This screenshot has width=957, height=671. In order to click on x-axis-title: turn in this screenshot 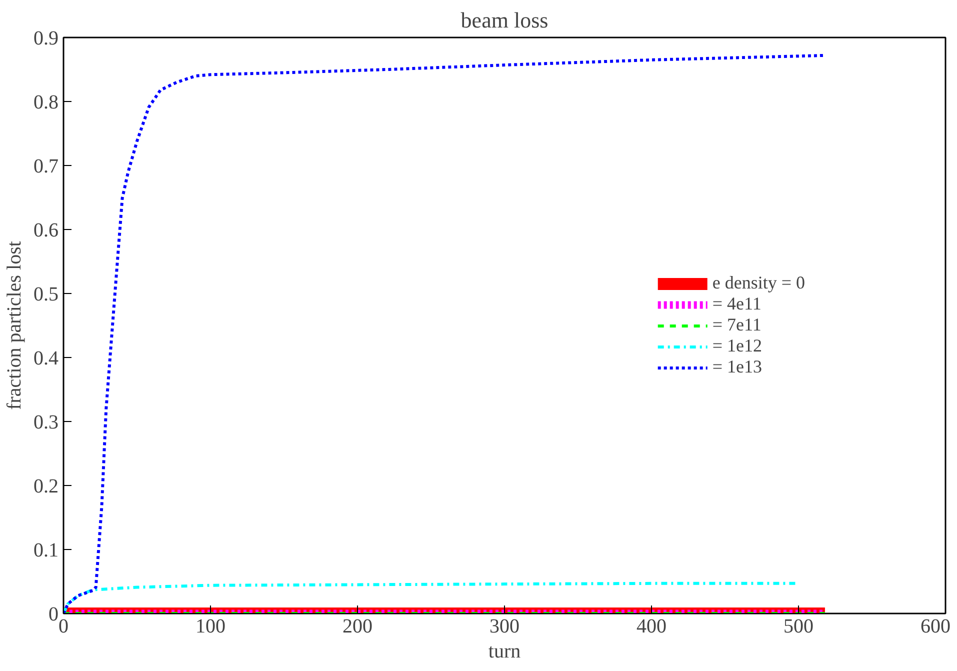, I will do `click(504, 651)`.